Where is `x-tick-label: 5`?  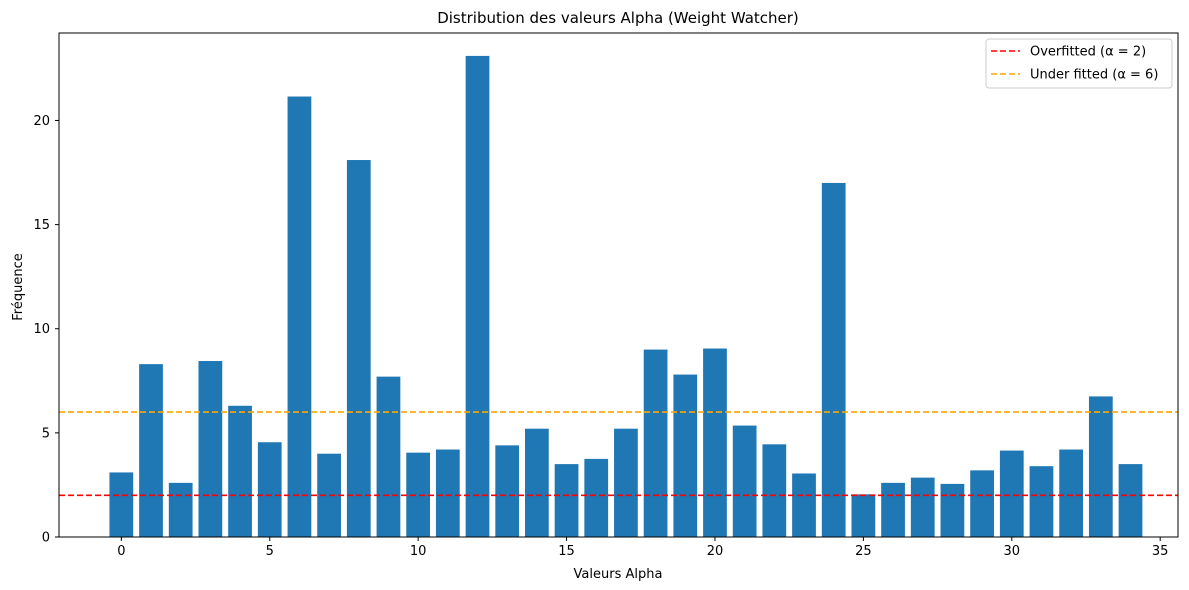 x-tick-label: 5 is located at coordinates (270, 551).